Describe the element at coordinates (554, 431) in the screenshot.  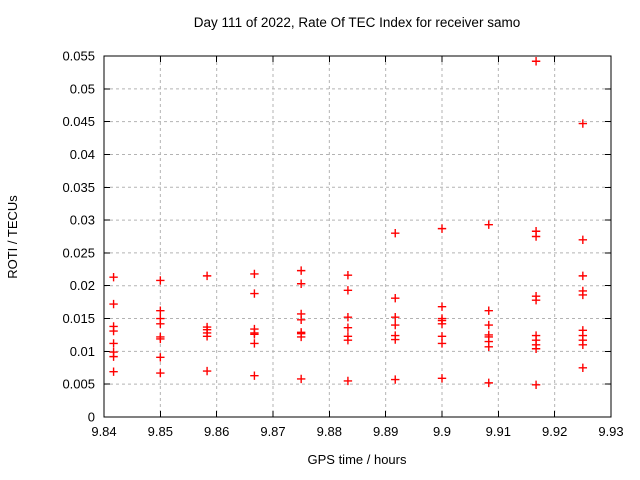
I see `x-tick-label: 9.92` at that location.